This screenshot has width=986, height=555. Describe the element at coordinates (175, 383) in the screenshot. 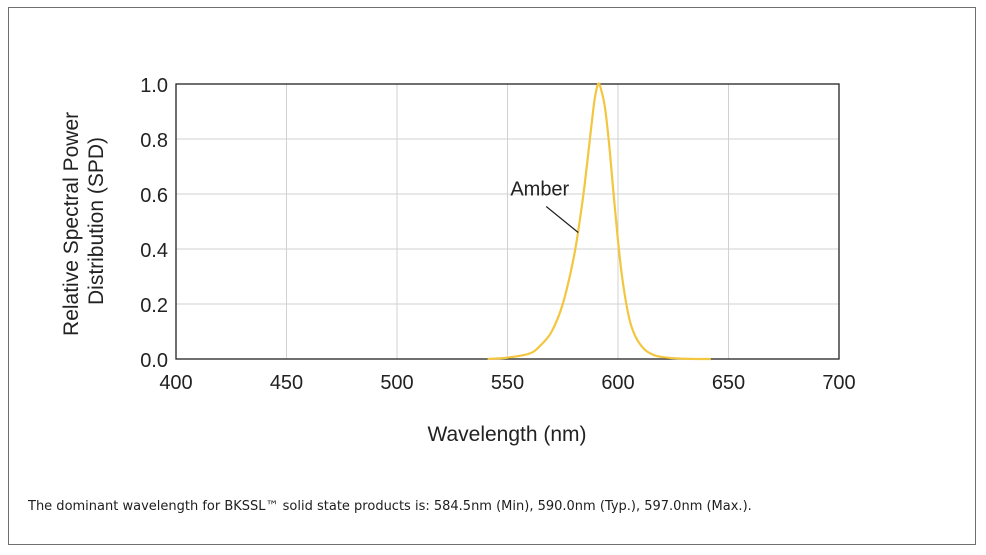

I see `x-tick-label: 400` at that location.